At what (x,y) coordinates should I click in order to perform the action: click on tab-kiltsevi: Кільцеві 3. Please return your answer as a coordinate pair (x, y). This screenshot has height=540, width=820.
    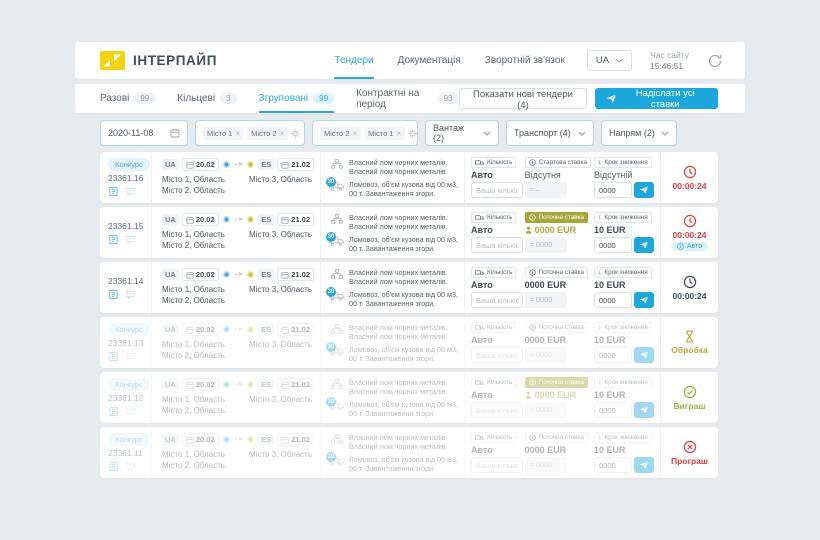
    Looking at the image, I should click on (207, 98).